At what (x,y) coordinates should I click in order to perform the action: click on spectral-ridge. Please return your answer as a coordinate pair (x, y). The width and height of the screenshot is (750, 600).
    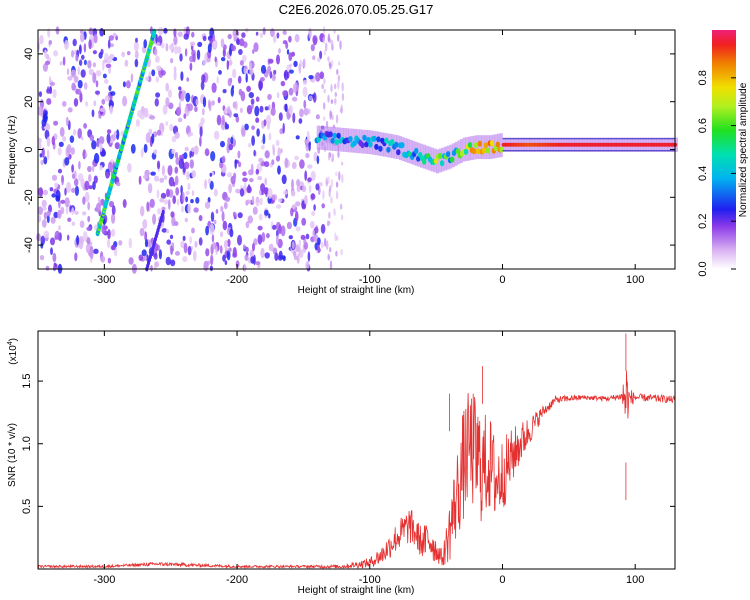
    Looking at the image, I should click on (496, 149).